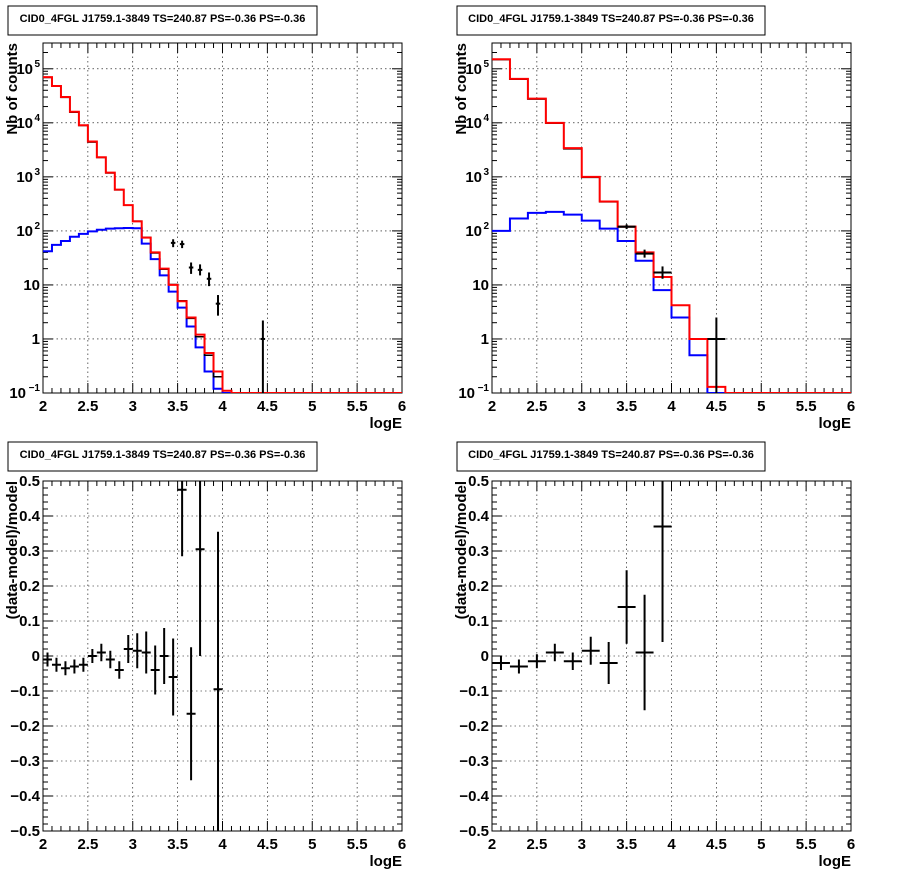  What do you see at coordinates (29, 481) in the screenshot?
I see `y-tick-label: 0.5` at bounding box center [29, 481].